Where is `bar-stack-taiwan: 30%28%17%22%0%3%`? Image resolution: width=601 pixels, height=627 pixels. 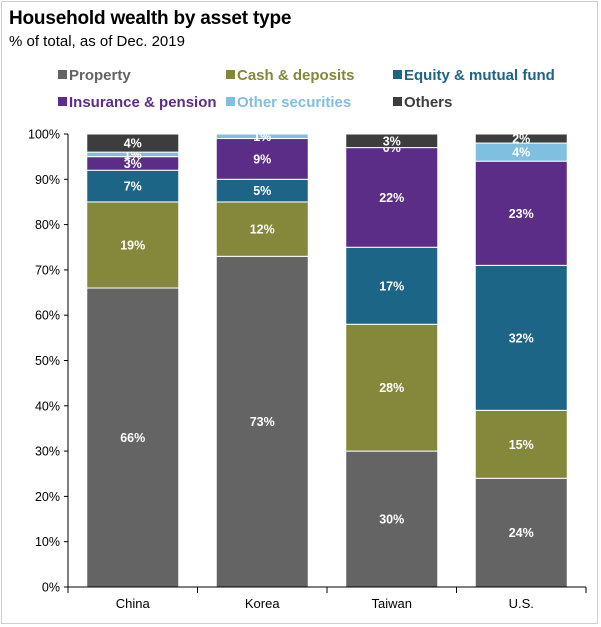 bar-stack-taiwan: 30%28%17%22%0%3% is located at coordinates (392, 360).